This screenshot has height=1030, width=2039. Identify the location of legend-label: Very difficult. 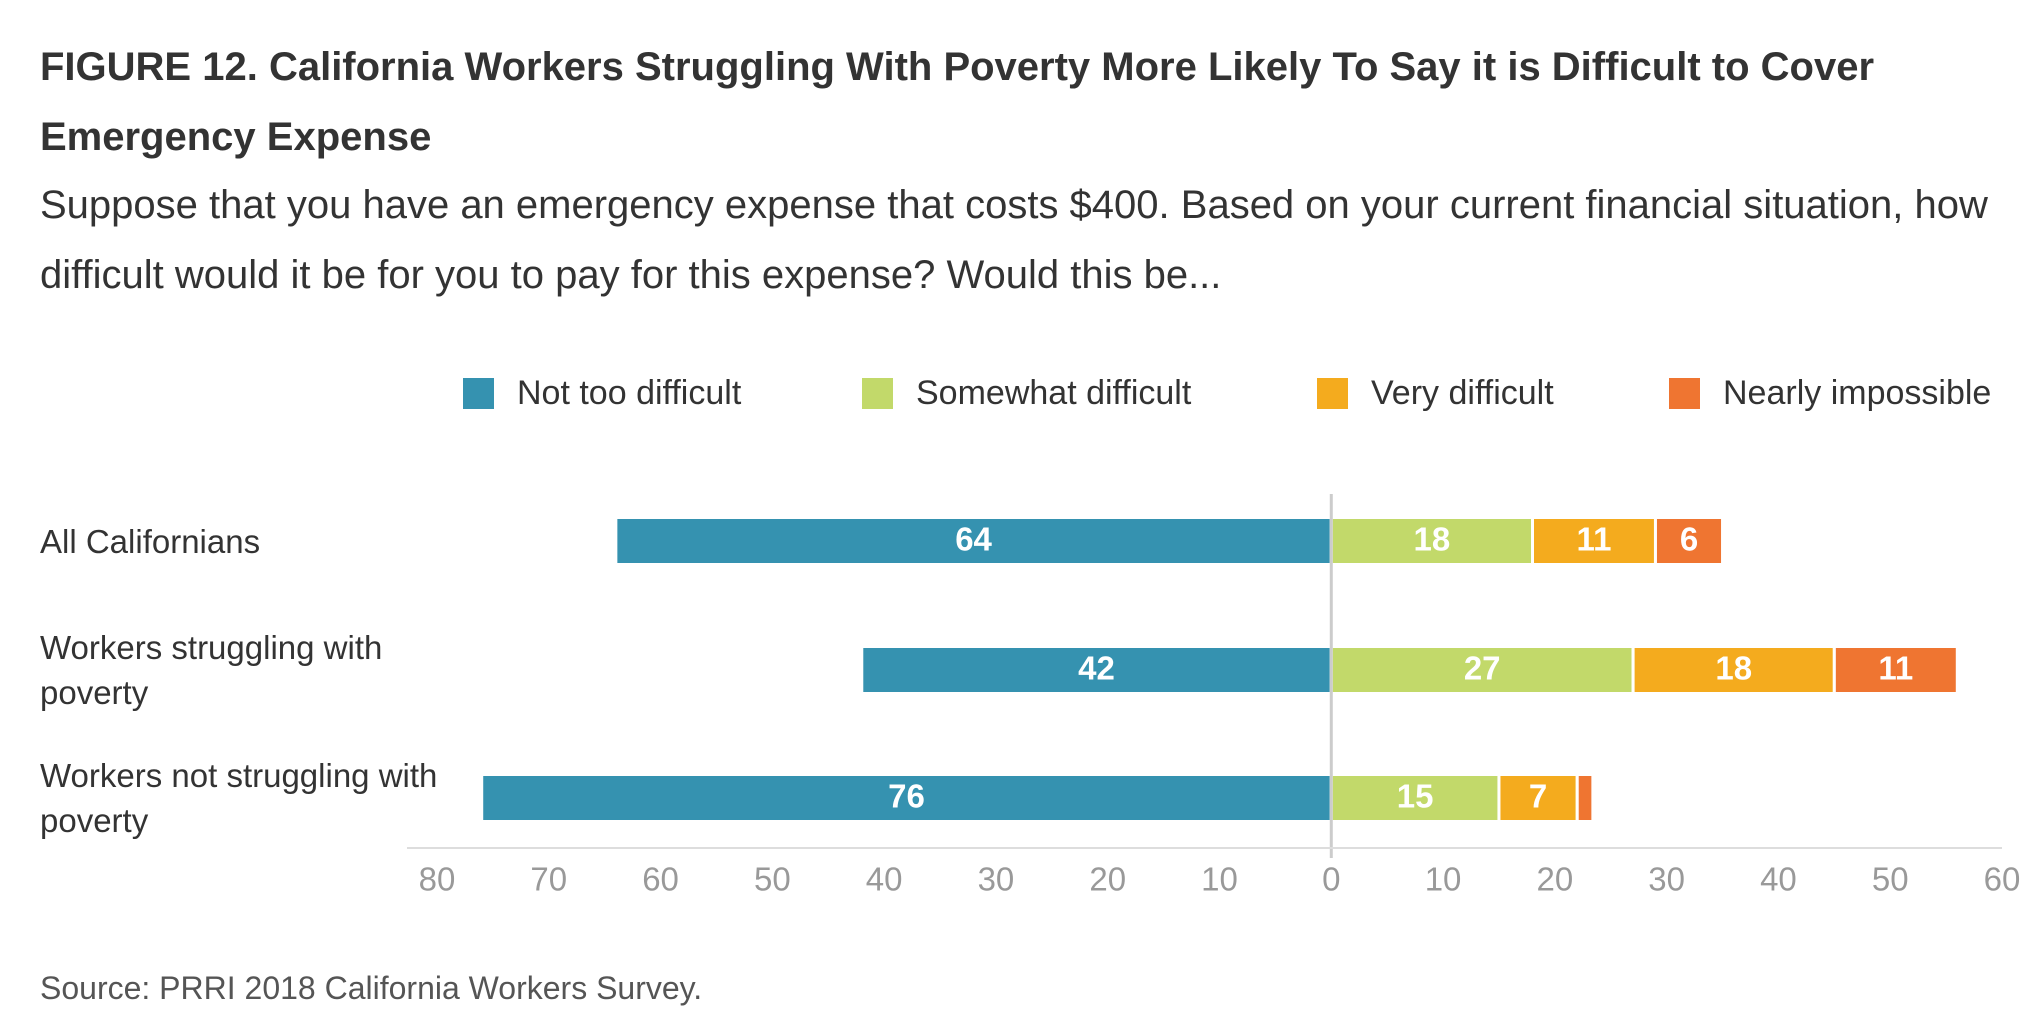
(1462, 393).